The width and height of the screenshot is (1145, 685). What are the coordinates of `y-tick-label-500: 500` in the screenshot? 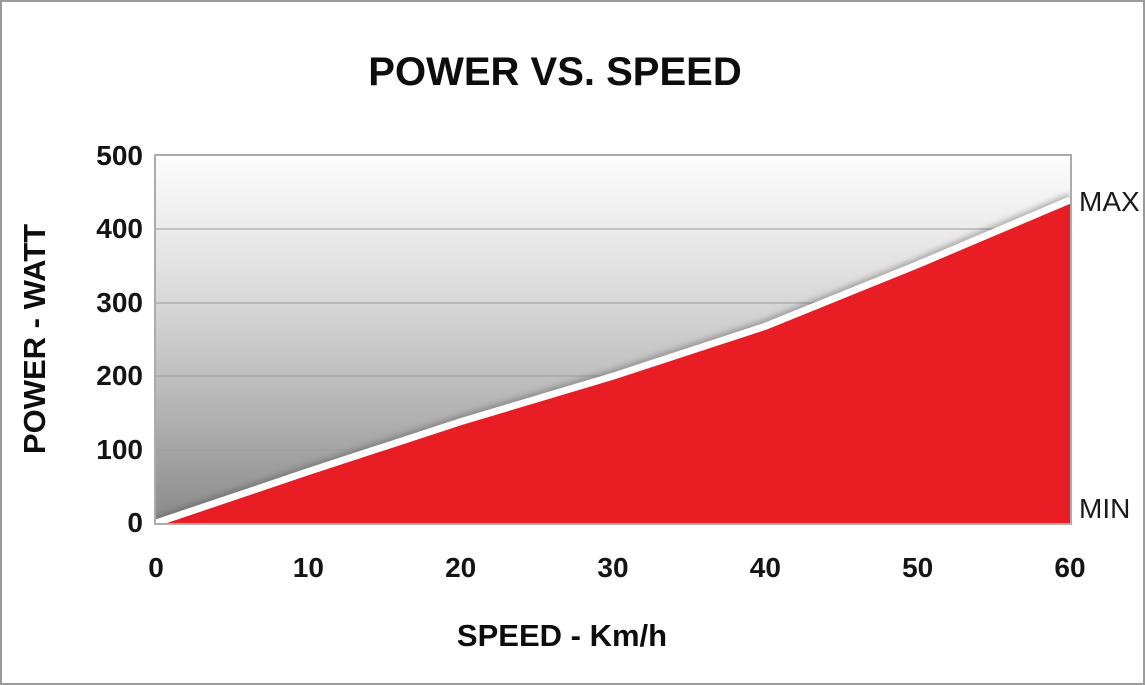 It's located at (119, 155).